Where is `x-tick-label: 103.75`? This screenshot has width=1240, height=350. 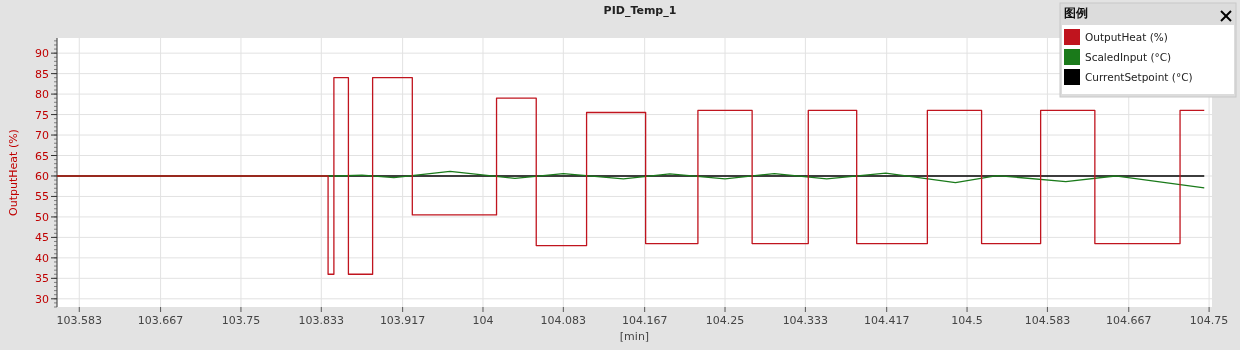 x-tick-label: 103.75 is located at coordinates (241, 320).